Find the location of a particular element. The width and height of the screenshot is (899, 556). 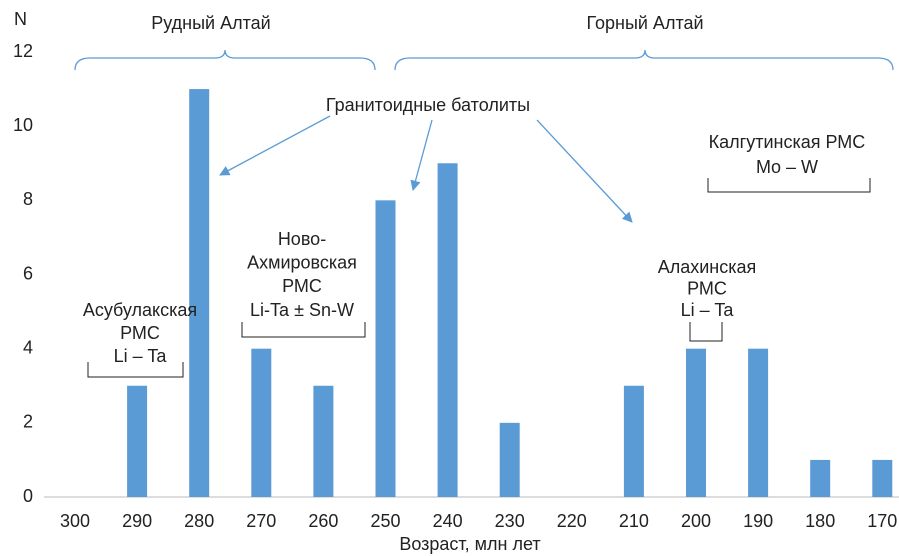

x-tick-label: 210 is located at coordinates (634, 521).